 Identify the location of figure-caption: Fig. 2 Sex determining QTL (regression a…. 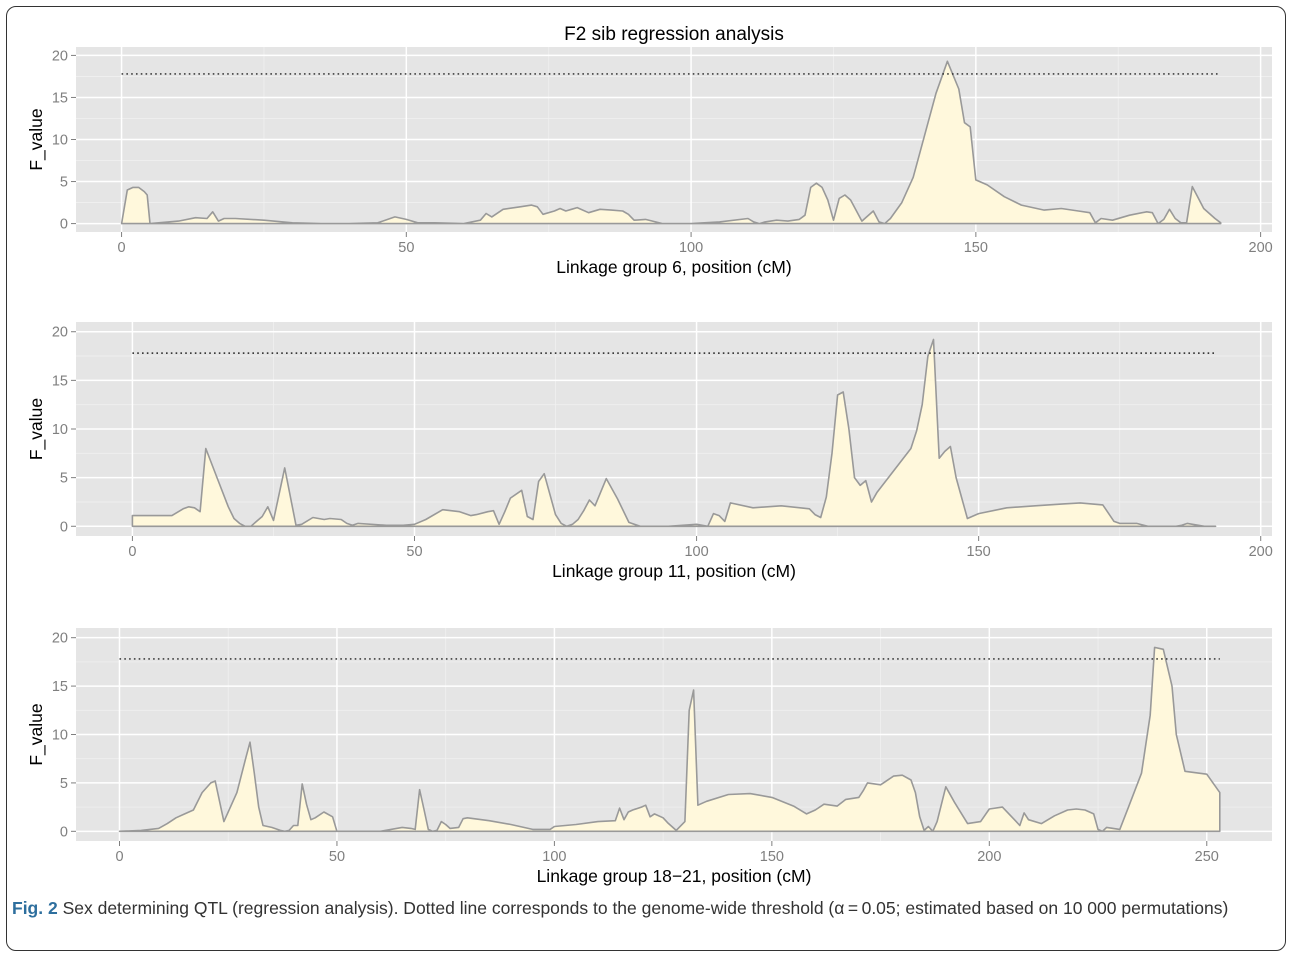
(643, 908).